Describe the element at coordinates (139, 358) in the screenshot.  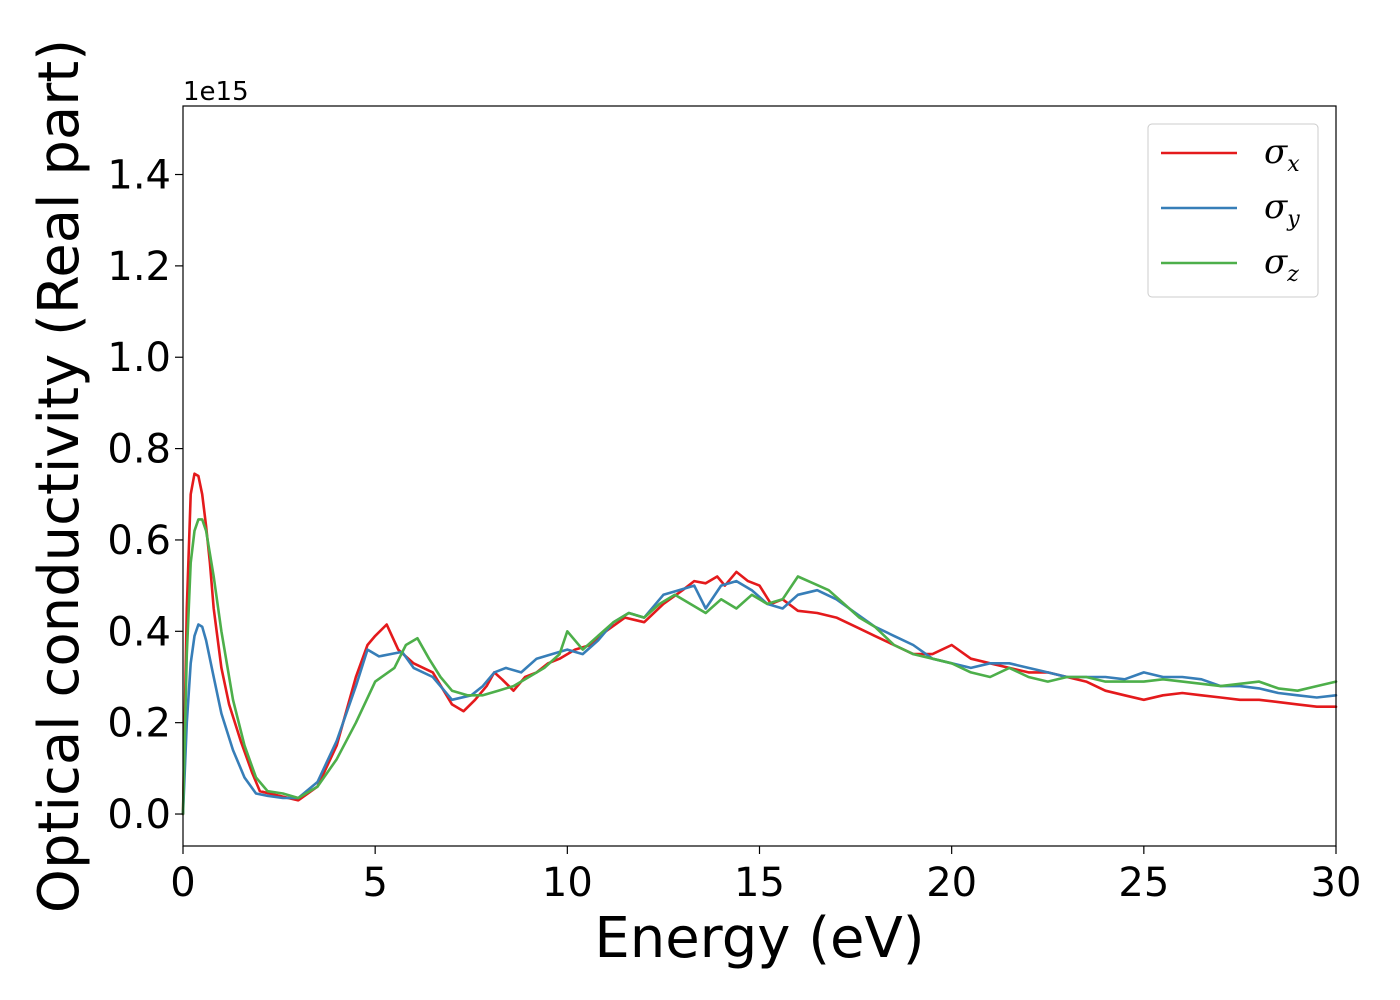
I see `y-tick-label: 1.0` at that location.